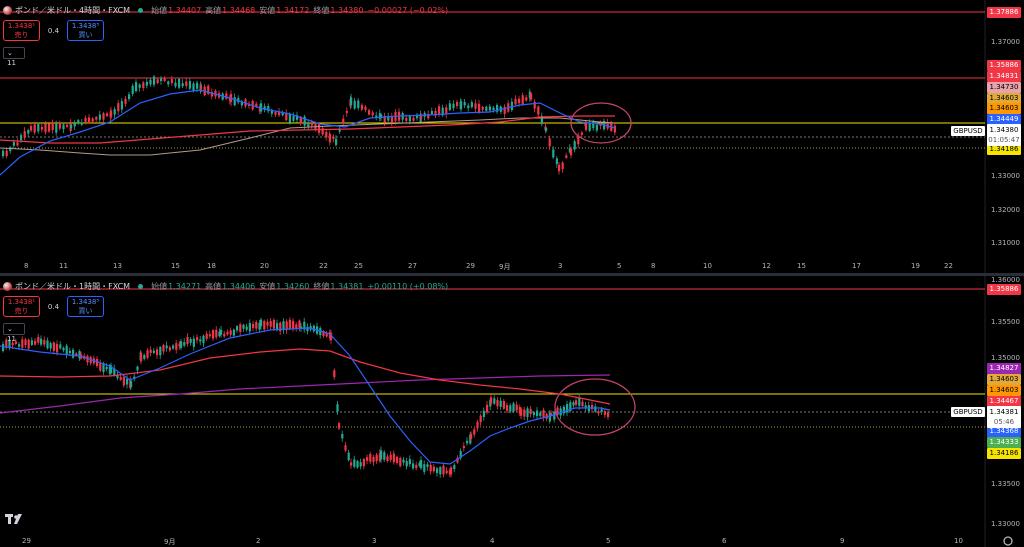 This screenshot has height=547, width=1024. What do you see at coordinates (1004, 119) in the screenshot?
I see `top-price-tag: 1.34449` at bounding box center [1004, 119].